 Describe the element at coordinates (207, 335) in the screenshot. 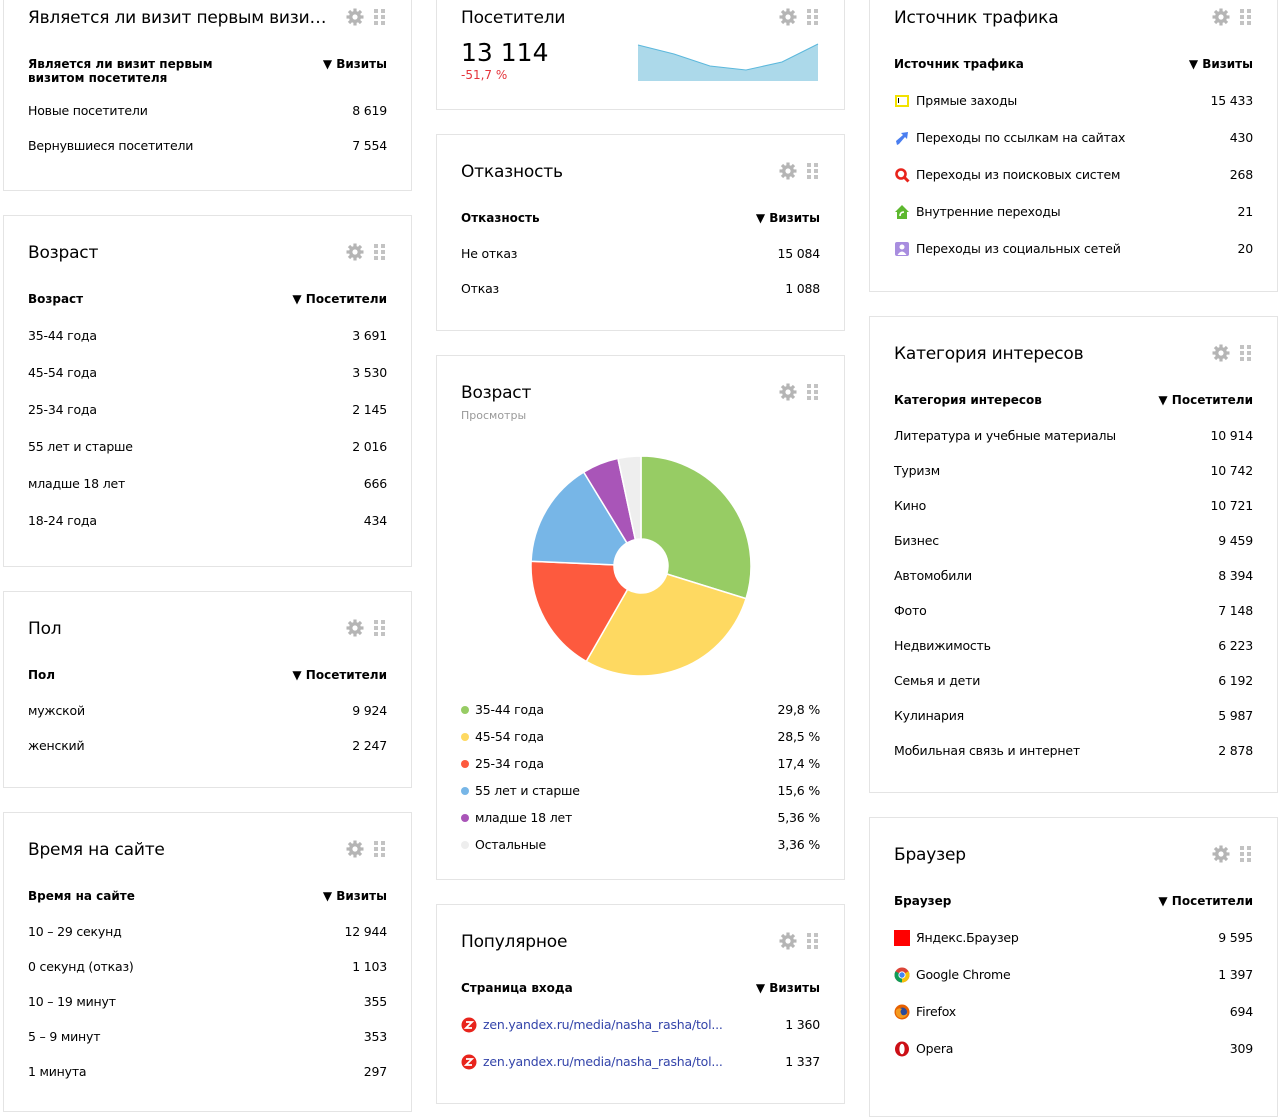

I see `table-row: 35-44 года 3 691` at that location.